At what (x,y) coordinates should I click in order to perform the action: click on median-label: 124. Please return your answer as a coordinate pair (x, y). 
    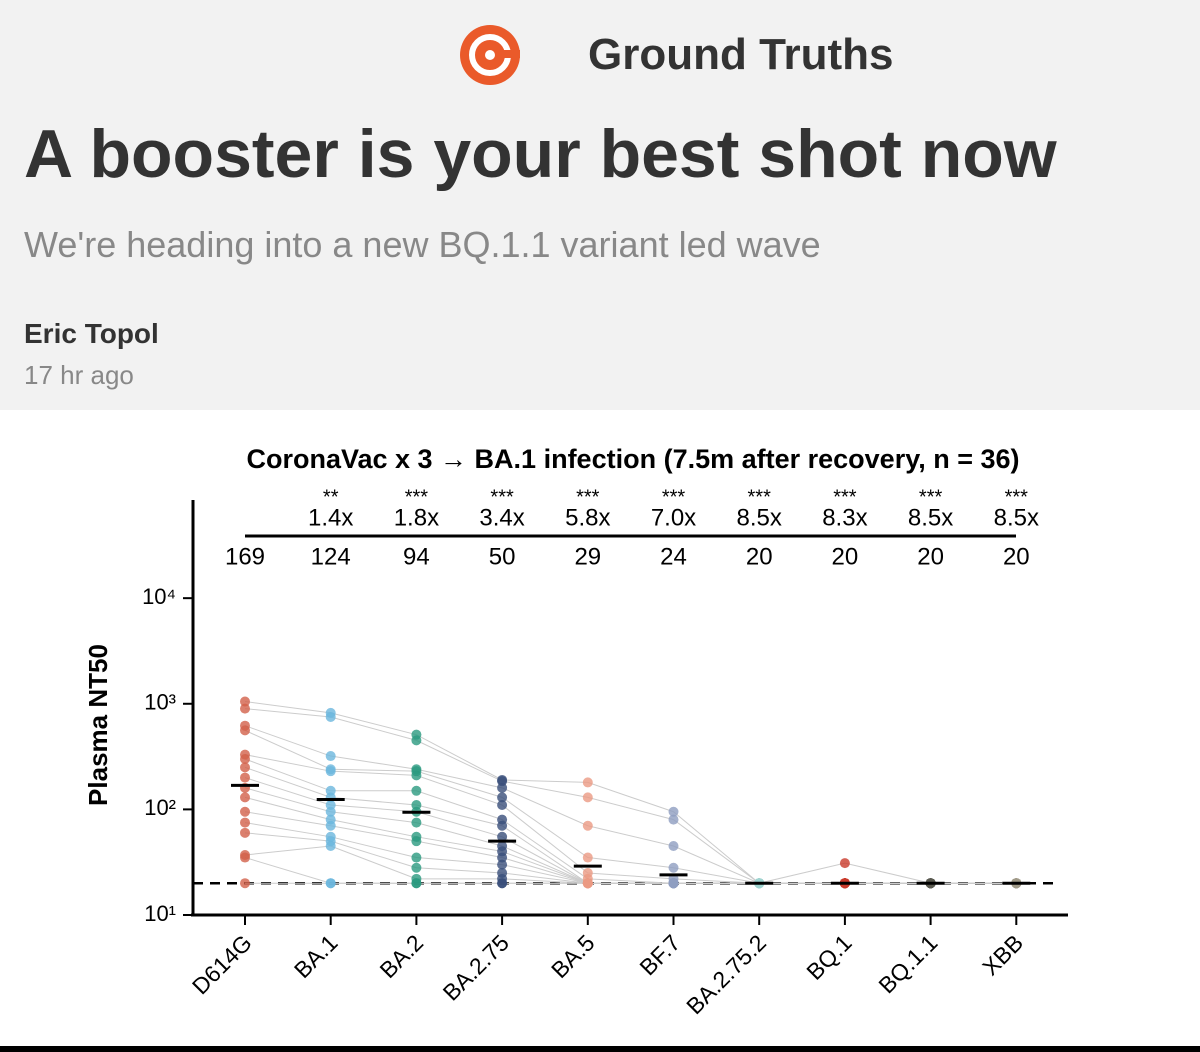
    Looking at the image, I should click on (331, 556).